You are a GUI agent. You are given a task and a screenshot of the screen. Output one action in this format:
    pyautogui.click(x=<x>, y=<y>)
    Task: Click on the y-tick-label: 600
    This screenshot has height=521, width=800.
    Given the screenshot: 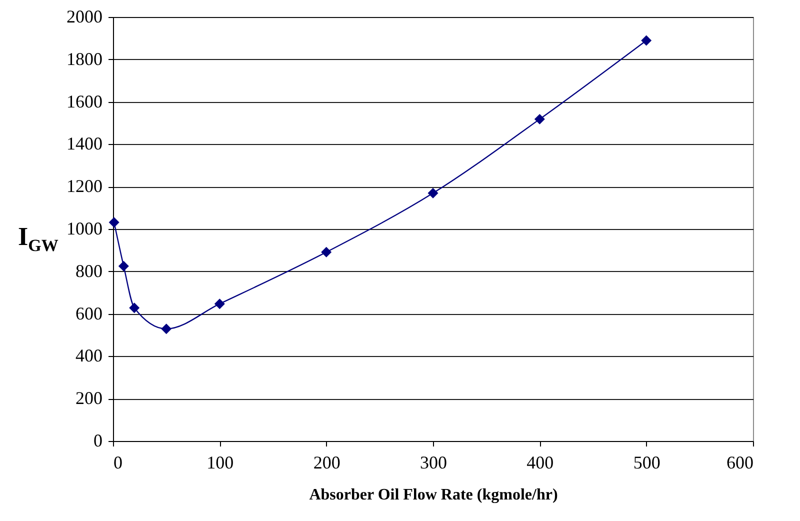 What is the action you would take?
    pyautogui.click(x=89, y=313)
    